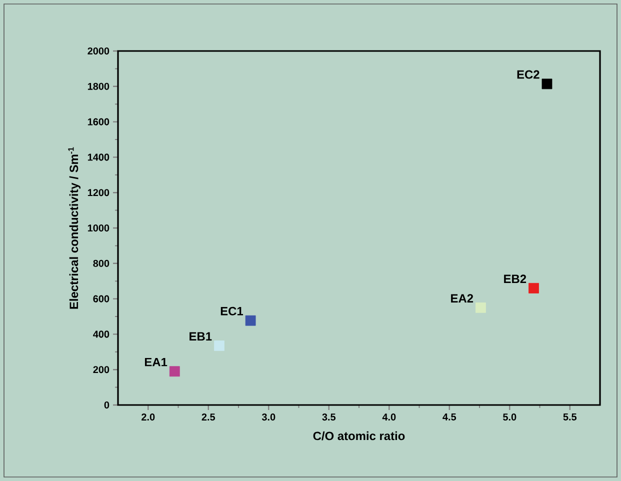 This screenshot has width=621, height=481. What do you see at coordinates (148, 417) in the screenshot?
I see `x-tick-label: 2.0` at bounding box center [148, 417].